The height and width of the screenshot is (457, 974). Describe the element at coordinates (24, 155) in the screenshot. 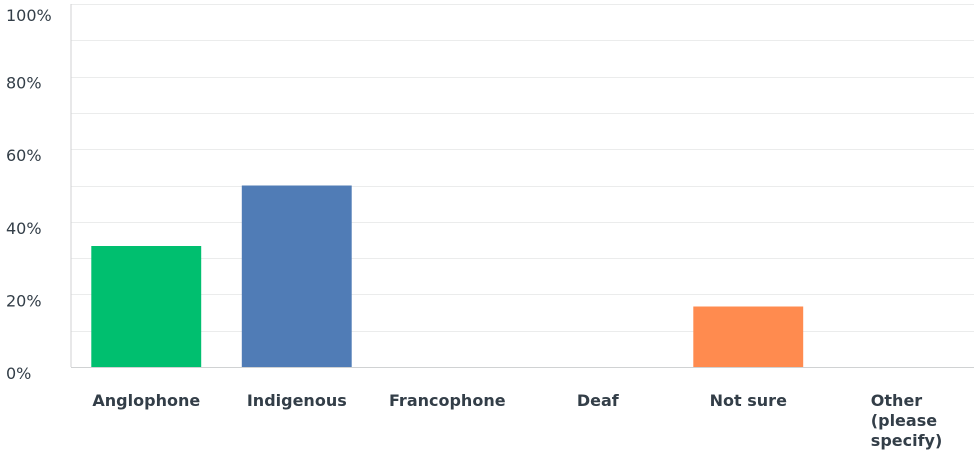

I see `y-tick-label: 60%` at that location.